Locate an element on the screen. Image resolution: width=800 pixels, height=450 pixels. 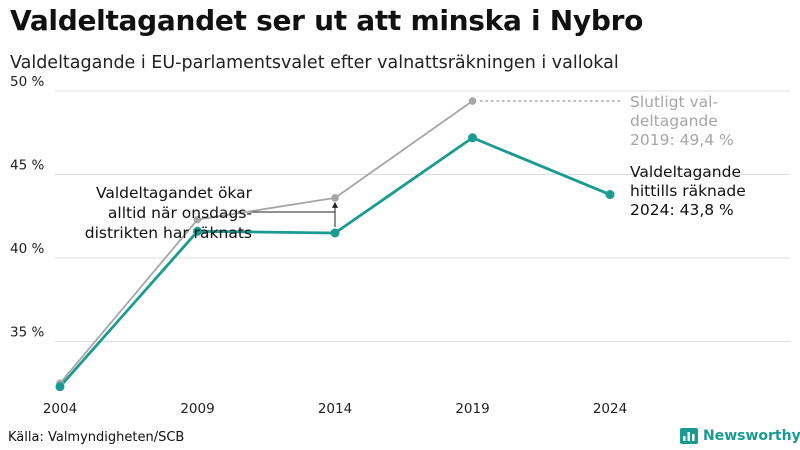
annotation-note-line: distrikten har räknats is located at coordinates (168, 233).